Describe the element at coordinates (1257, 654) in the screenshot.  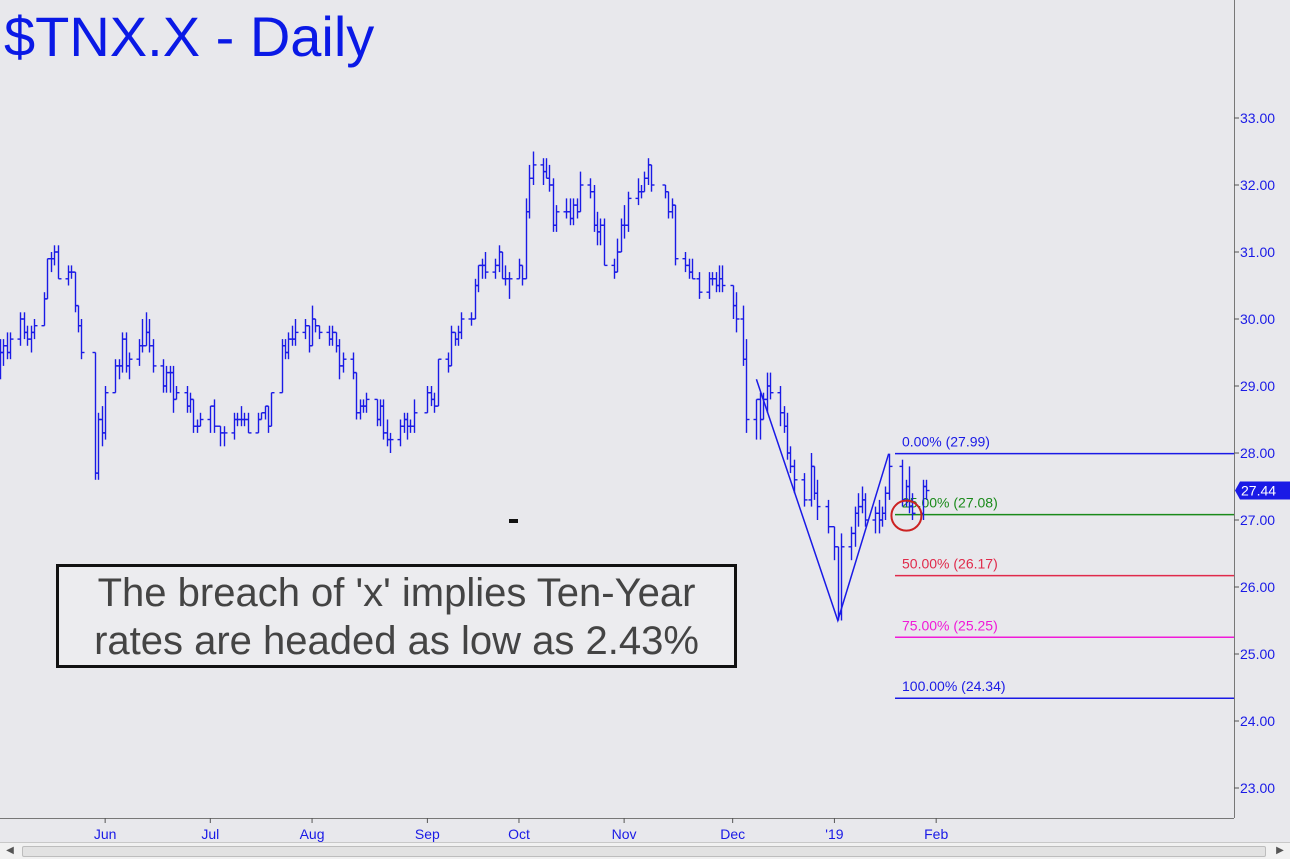
I see `y-tick-label: 25.00` at that location.